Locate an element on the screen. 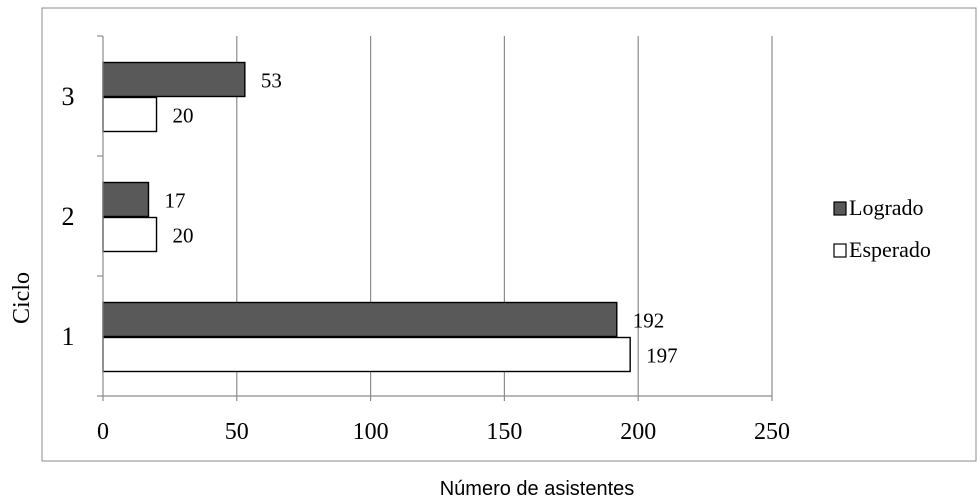 Image resolution: width=978 pixels, height=503 pixels. data-label: 192 is located at coordinates (649, 321).